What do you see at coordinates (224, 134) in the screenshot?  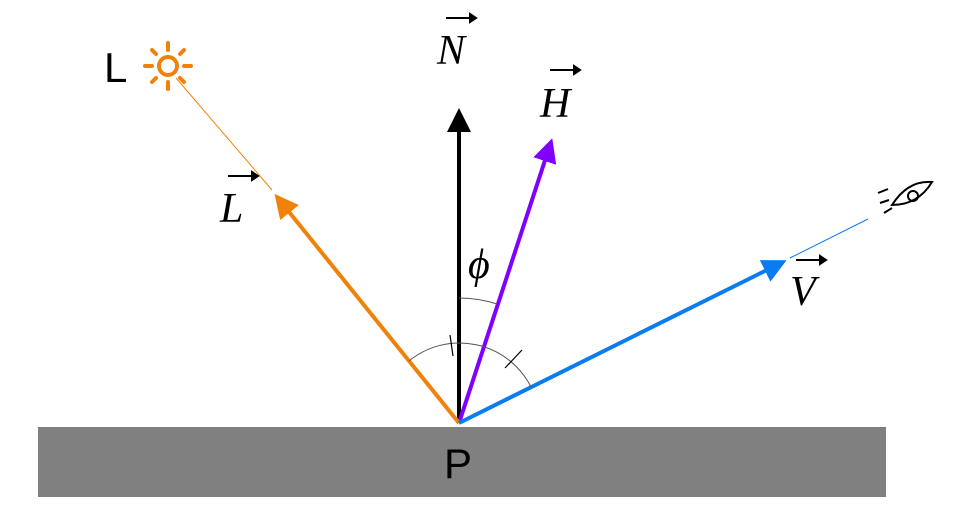 I see `light-ray` at bounding box center [224, 134].